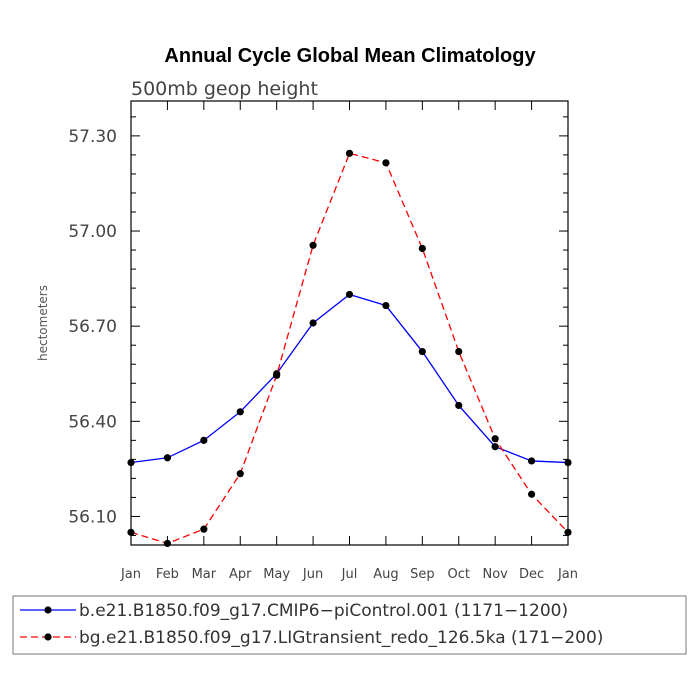 The image size is (700, 700). Describe the element at coordinates (349, 574) in the screenshot. I see `x-tick-label: Jul` at that location.